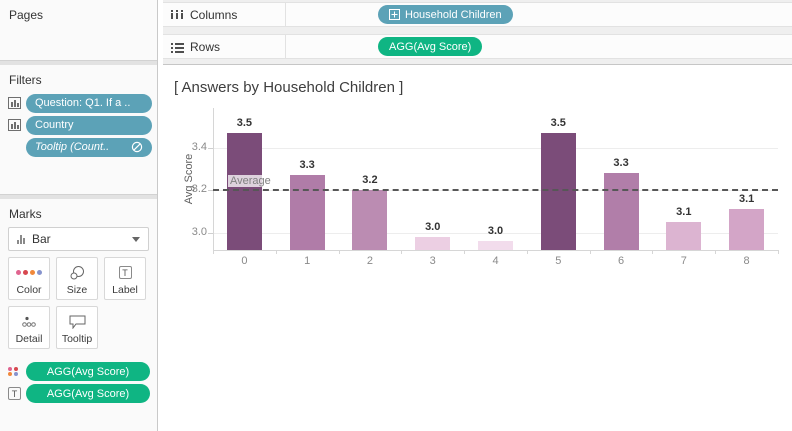 The width and height of the screenshot is (792, 431). I want to click on pages-panel: Pages, so click(78, 30).